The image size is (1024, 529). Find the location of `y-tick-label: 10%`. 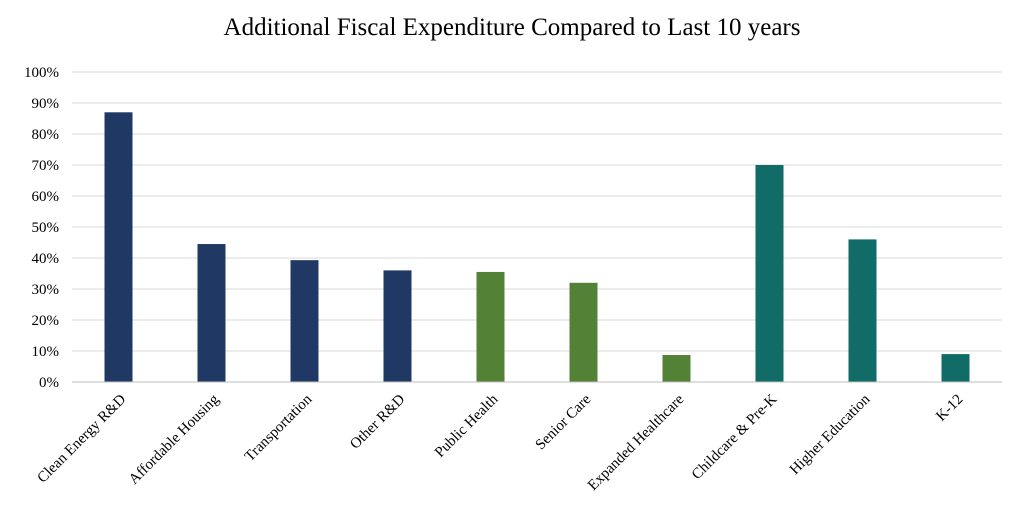

y-tick-label: 10% is located at coordinates (46, 352).